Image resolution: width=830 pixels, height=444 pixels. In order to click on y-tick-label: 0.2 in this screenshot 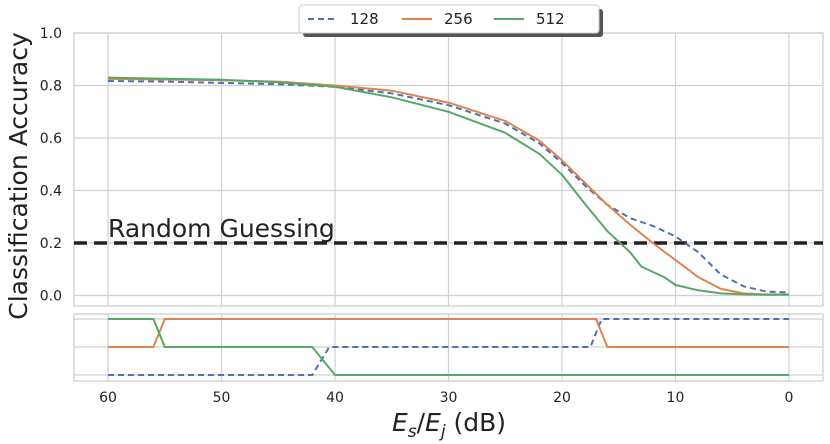, I will do `click(51, 244)`.